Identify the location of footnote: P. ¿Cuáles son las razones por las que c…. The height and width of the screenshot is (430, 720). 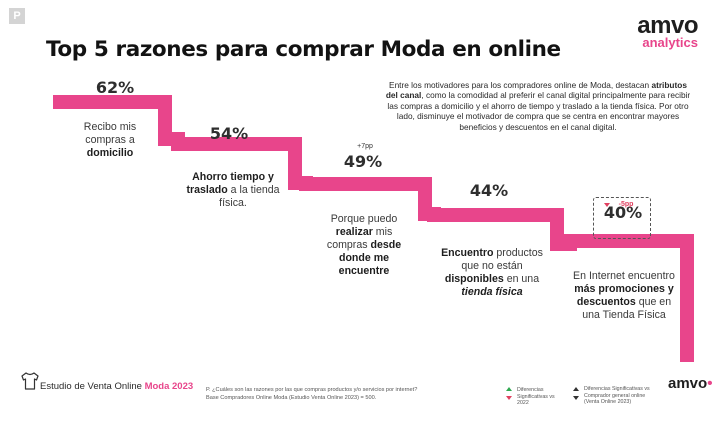
(346, 394).